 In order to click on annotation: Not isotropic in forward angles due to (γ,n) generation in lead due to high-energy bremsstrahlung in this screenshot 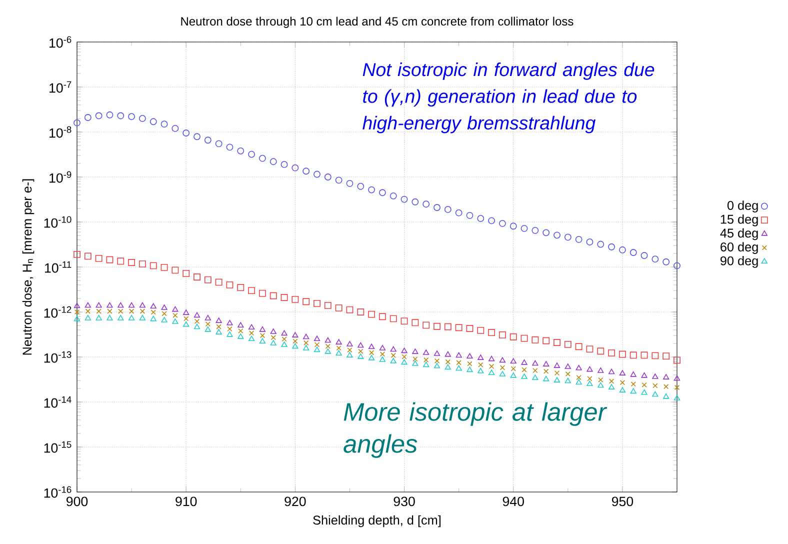, I will do `click(508, 98)`.